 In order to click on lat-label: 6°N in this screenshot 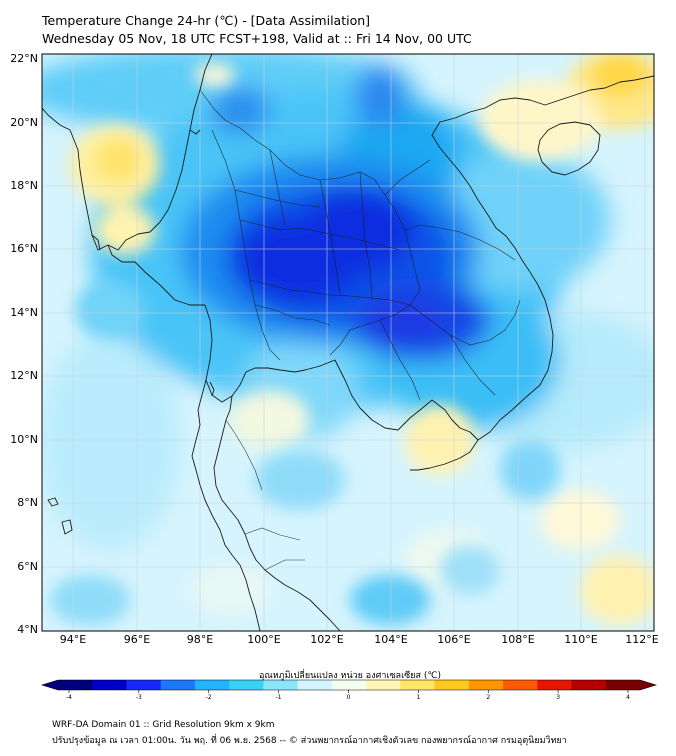, I will do `click(27, 566)`.